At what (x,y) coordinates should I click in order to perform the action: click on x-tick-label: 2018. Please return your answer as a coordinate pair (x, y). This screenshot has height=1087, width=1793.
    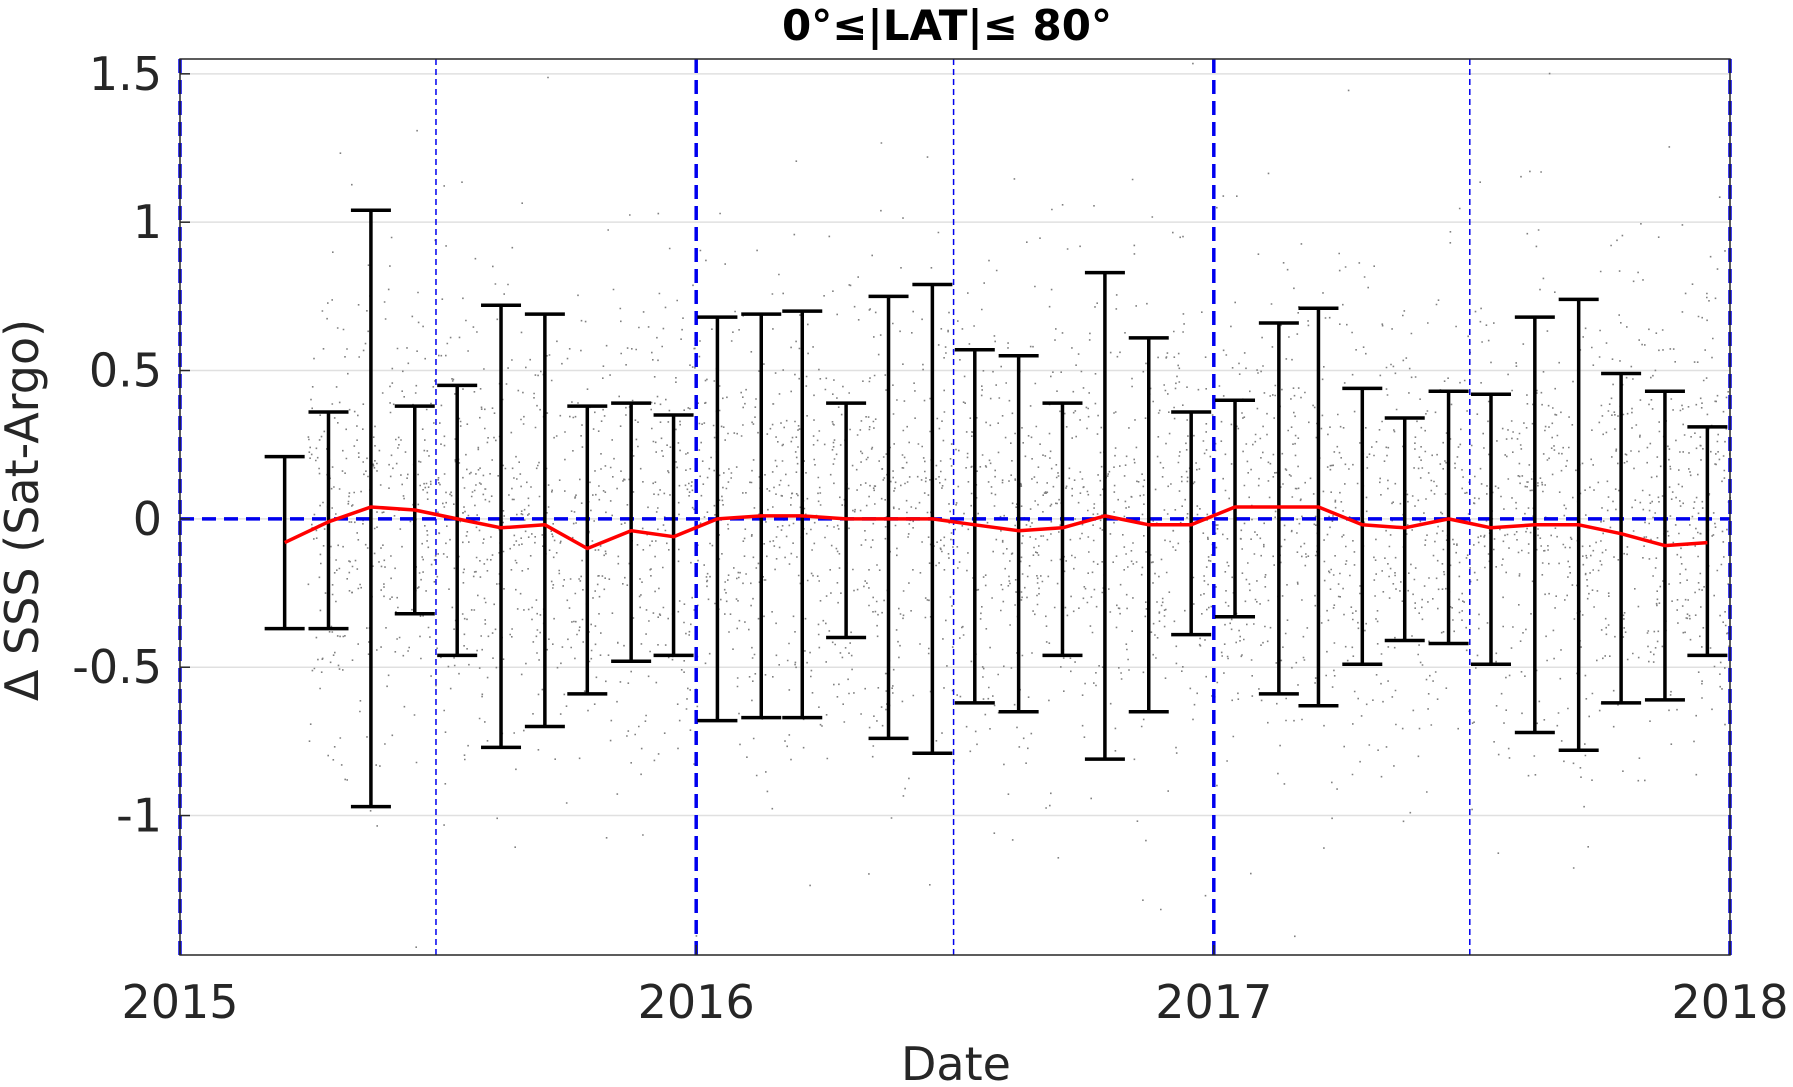
    Looking at the image, I should click on (1729, 1002).